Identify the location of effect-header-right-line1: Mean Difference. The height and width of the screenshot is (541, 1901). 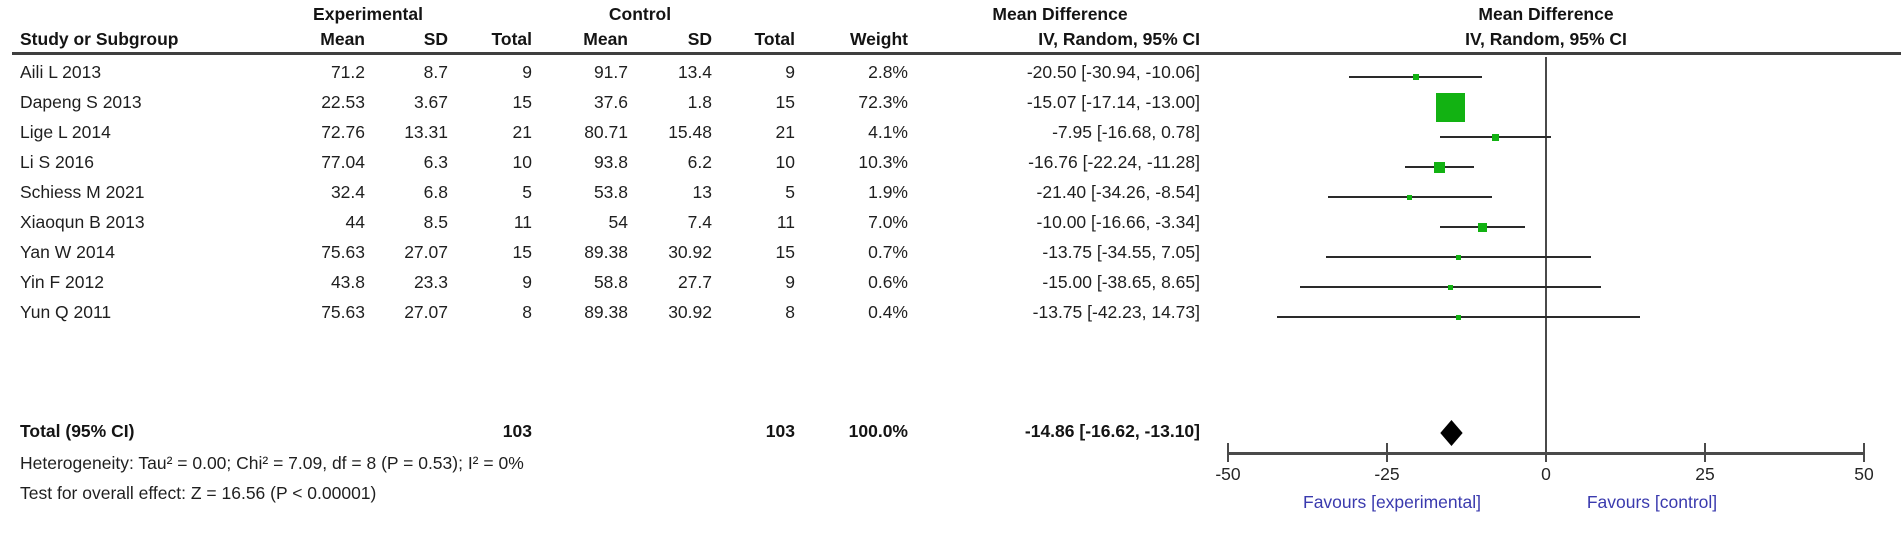
(1546, 14).